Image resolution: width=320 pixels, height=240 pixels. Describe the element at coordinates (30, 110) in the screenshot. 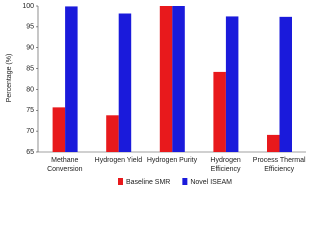

I see `y-tick-label: 75` at that location.